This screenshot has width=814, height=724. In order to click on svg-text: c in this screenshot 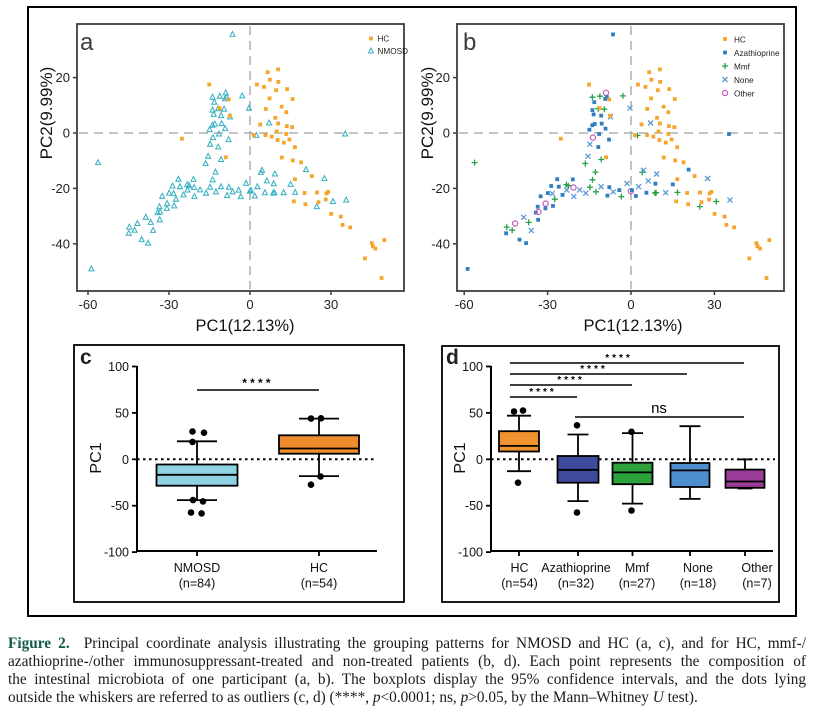, I will do `click(86, 357)`.